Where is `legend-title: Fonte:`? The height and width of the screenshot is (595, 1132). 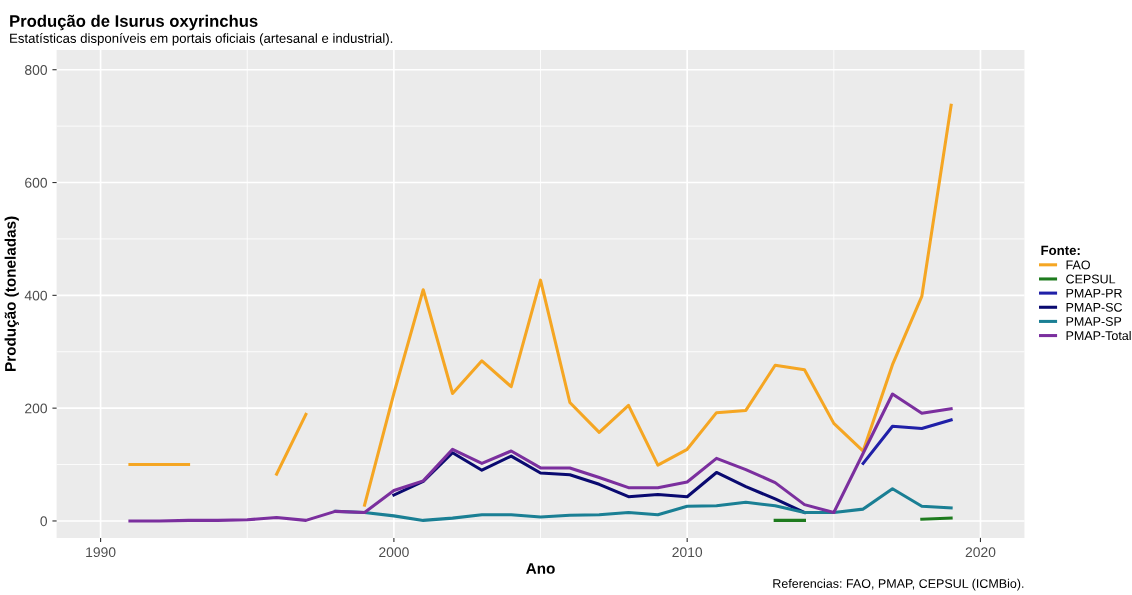 legend-title: Fonte: is located at coordinates (1060, 250).